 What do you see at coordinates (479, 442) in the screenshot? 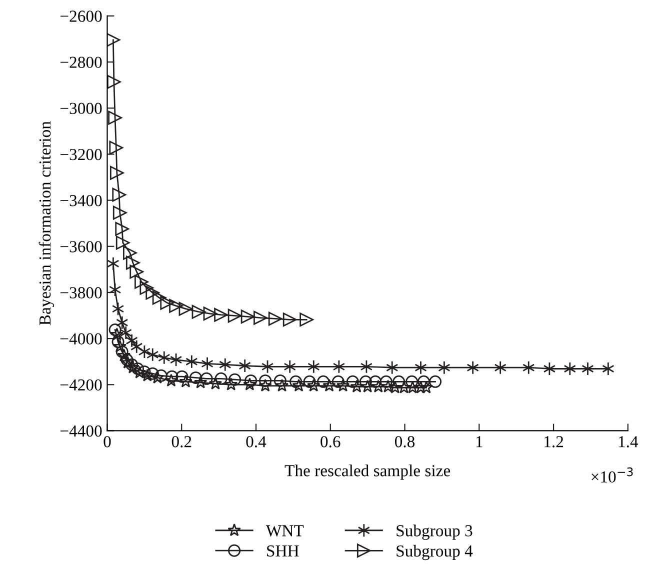
I see `x-tick-label: 1` at bounding box center [479, 442].